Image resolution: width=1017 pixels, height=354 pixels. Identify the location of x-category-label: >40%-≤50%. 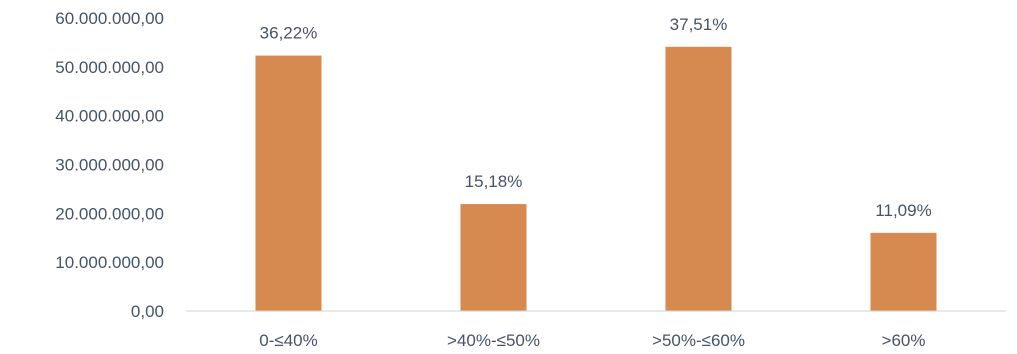
(493, 340).